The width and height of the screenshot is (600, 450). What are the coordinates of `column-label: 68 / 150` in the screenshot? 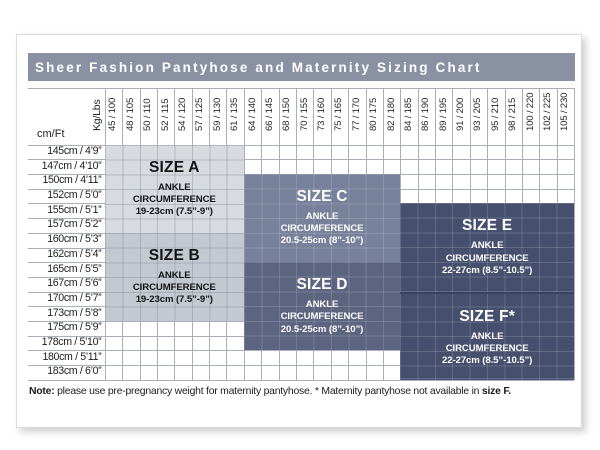 It's located at (287, 114).